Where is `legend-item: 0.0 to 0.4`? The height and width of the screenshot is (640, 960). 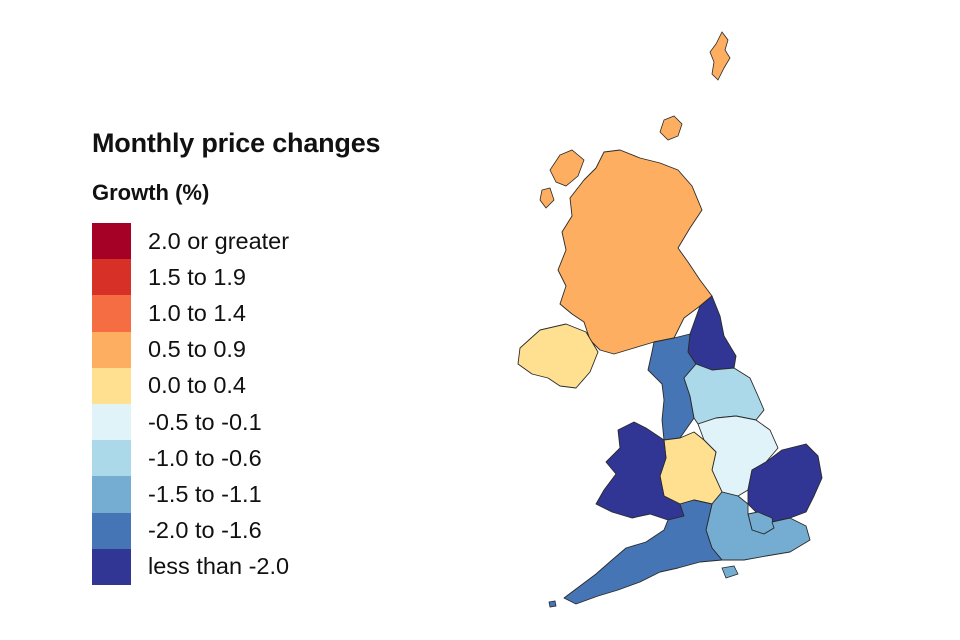 legend-item: 0.0 to 0.4 is located at coordinates (232, 385).